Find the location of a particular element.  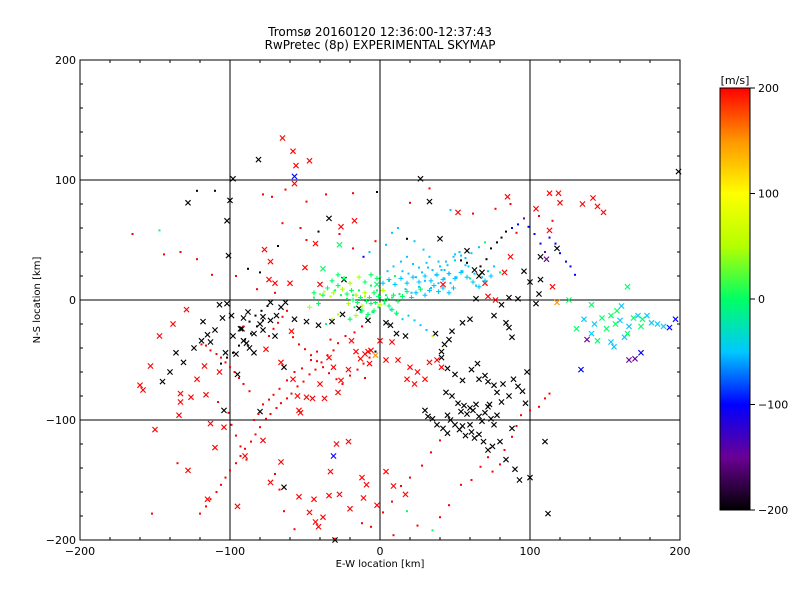

colorbar-tick-label: 200 is located at coordinates (768, 88).